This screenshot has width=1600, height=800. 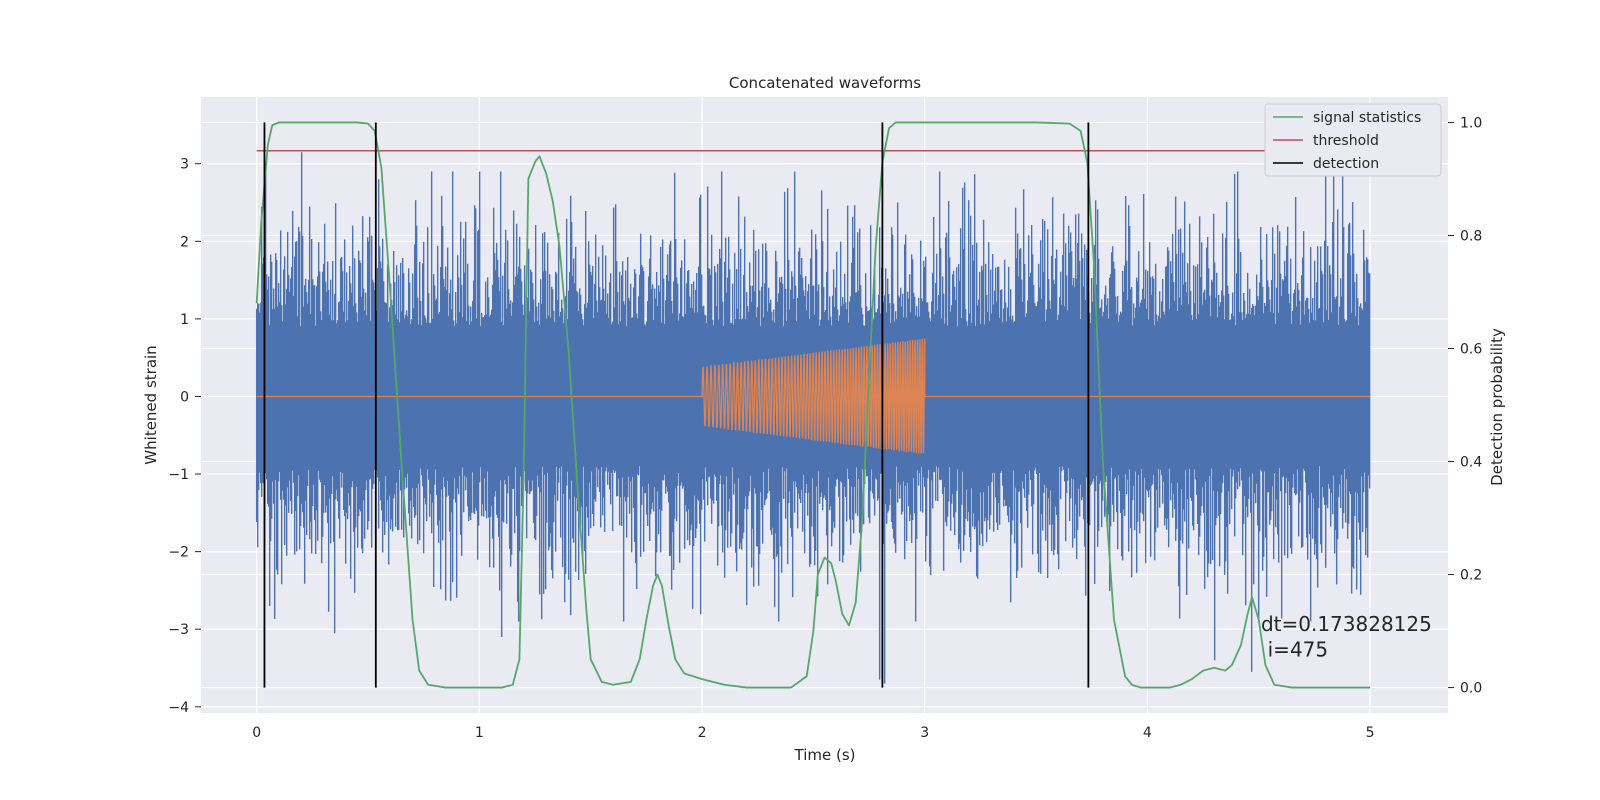 I want to click on annotation-text: i=475, so click(x=1298, y=649).